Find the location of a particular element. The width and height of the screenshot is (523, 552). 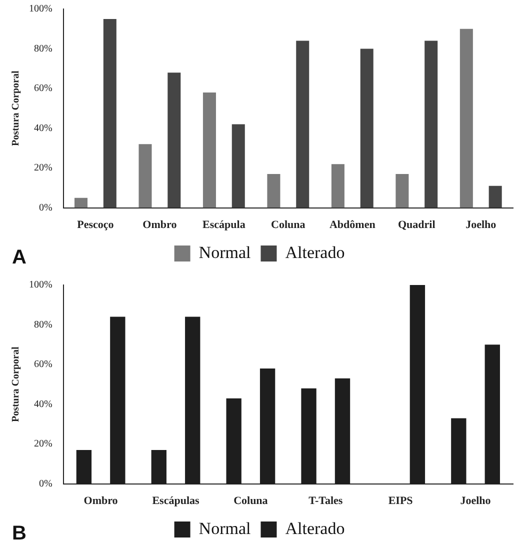

x-tick-label: Pescoço is located at coordinates (95, 225).